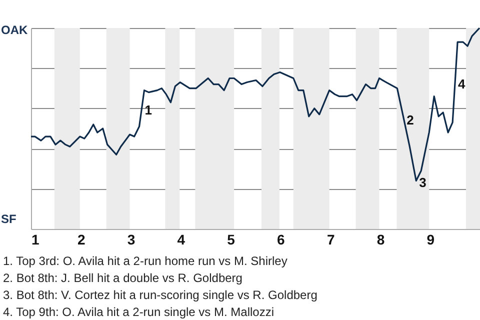  I want to click on annotation: 1, so click(148, 110).